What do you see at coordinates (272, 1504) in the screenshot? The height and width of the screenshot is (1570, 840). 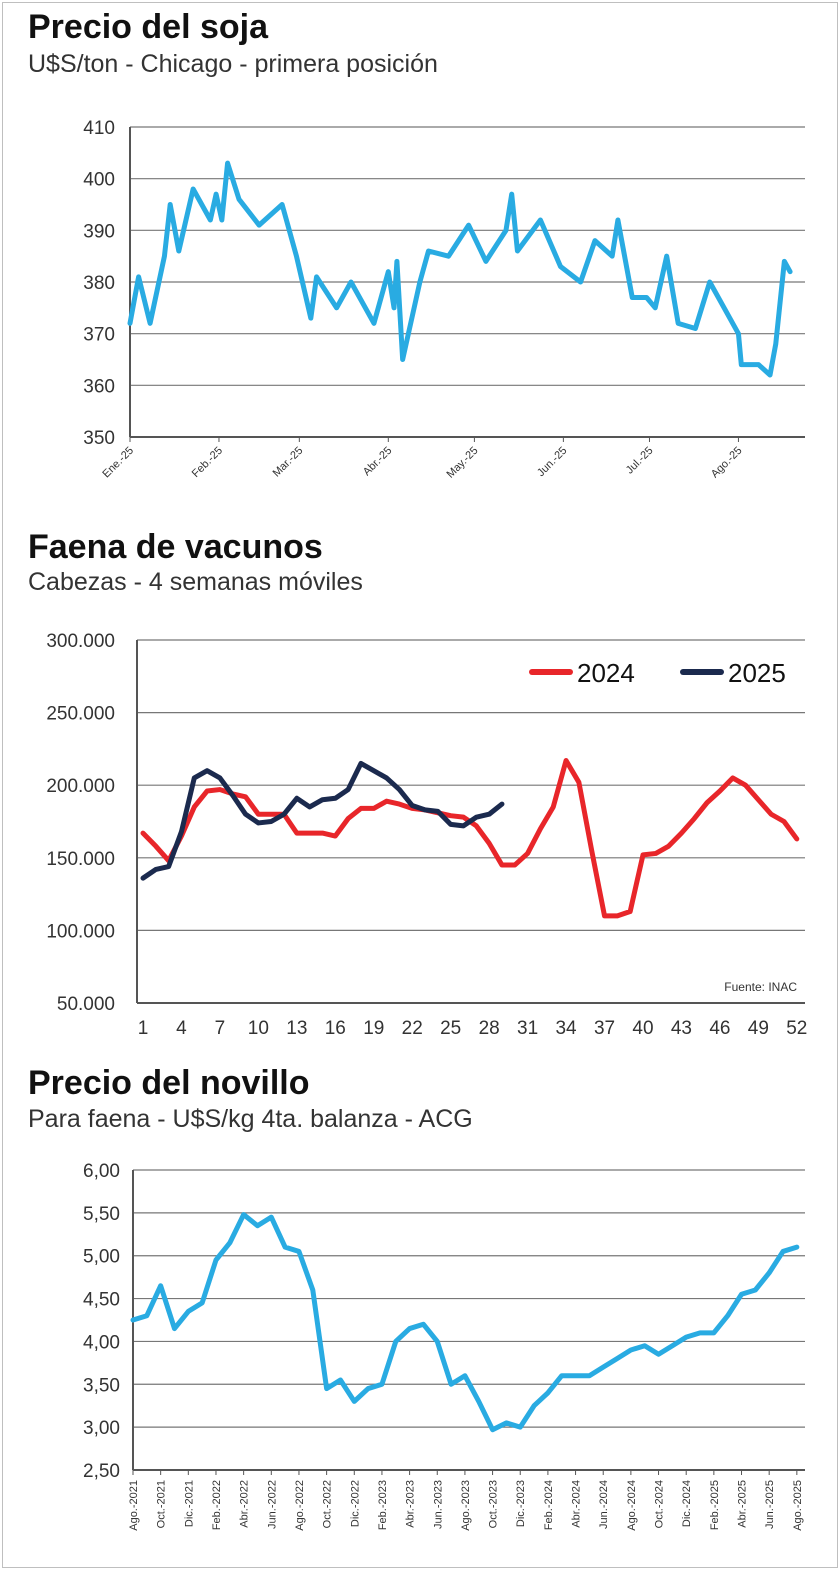 I see `novillo-x-tick-label: Jun.-2022` at bounding box center [272, 1504].